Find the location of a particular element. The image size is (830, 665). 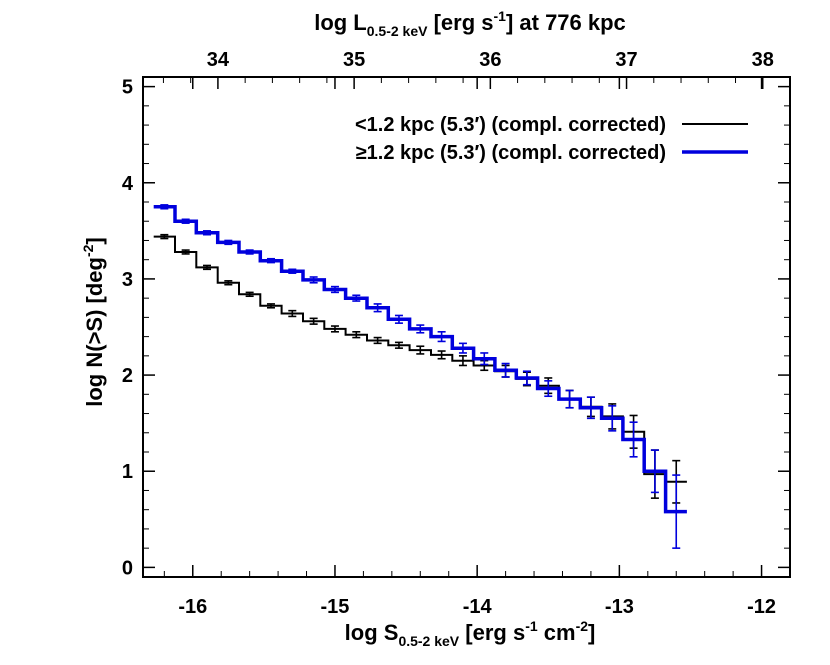

y-tick-label: 5 is located at coordinates (127, 88).